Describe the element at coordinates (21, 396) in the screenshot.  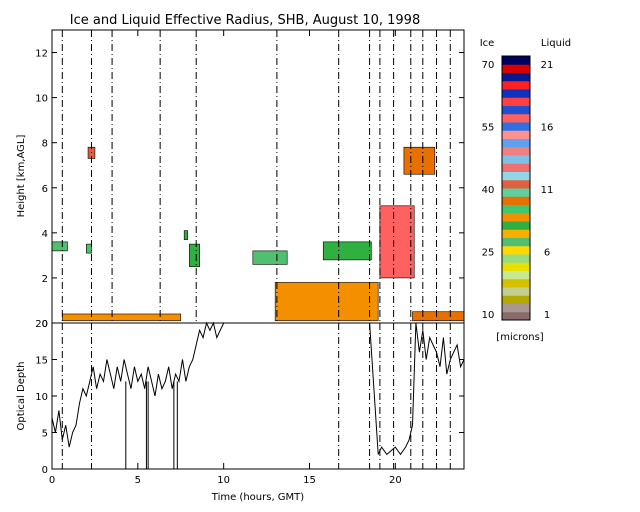
I see `lower-y-axis-label: Optical Depth` at that location.